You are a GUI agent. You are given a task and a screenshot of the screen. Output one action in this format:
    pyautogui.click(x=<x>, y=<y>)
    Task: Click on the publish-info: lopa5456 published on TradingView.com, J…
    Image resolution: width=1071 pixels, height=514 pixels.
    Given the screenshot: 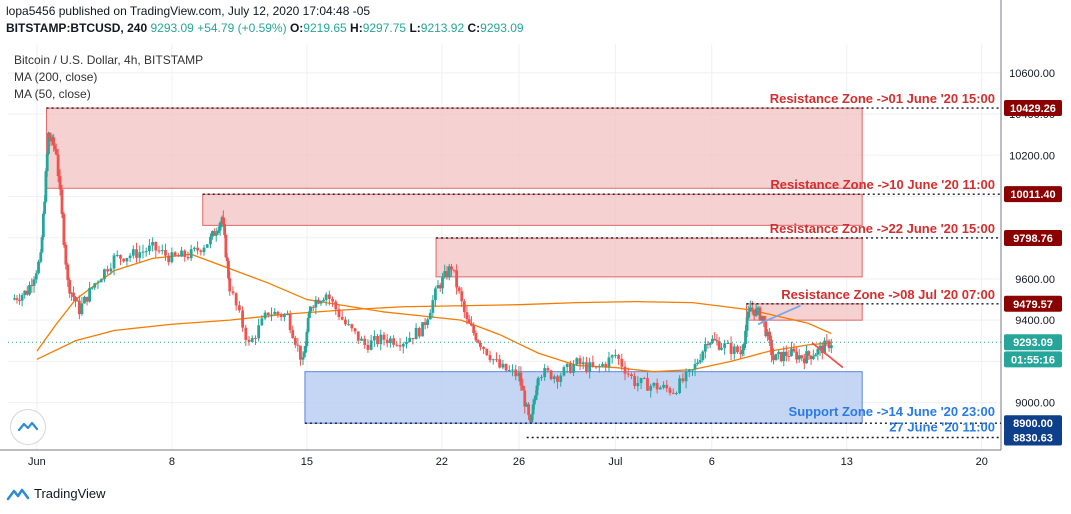 What is the action you would take?
    pyautogui.click(x=188, y=11)
    